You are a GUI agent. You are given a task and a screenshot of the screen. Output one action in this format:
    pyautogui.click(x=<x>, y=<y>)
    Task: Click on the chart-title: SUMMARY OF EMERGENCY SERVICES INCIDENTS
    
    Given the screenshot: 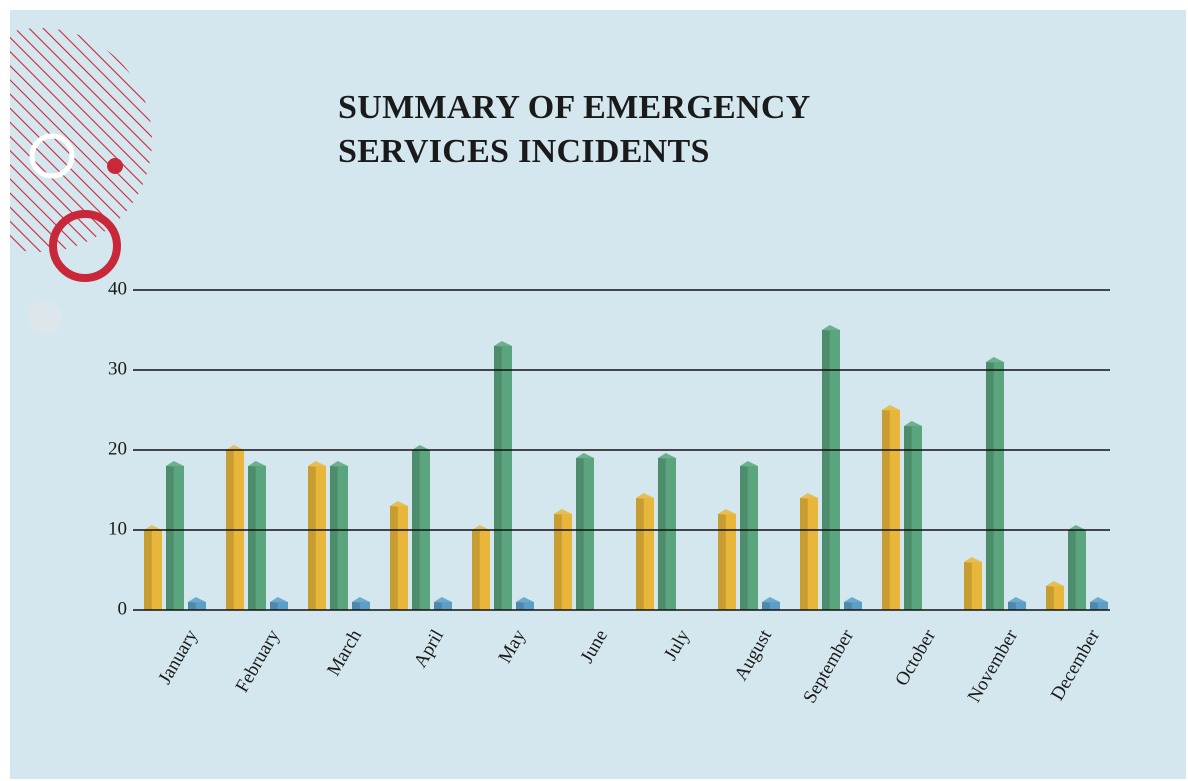 What is the action you would take?
    pyautogui.click(x=574, y=129)
    